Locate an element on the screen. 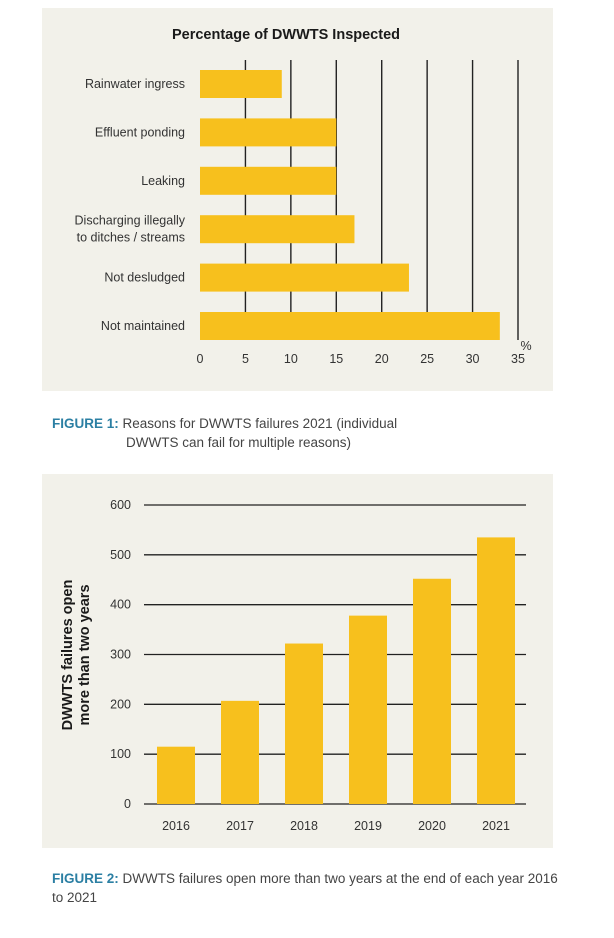  figure2-tick-label: 200 is located at coordinates (120, 704).